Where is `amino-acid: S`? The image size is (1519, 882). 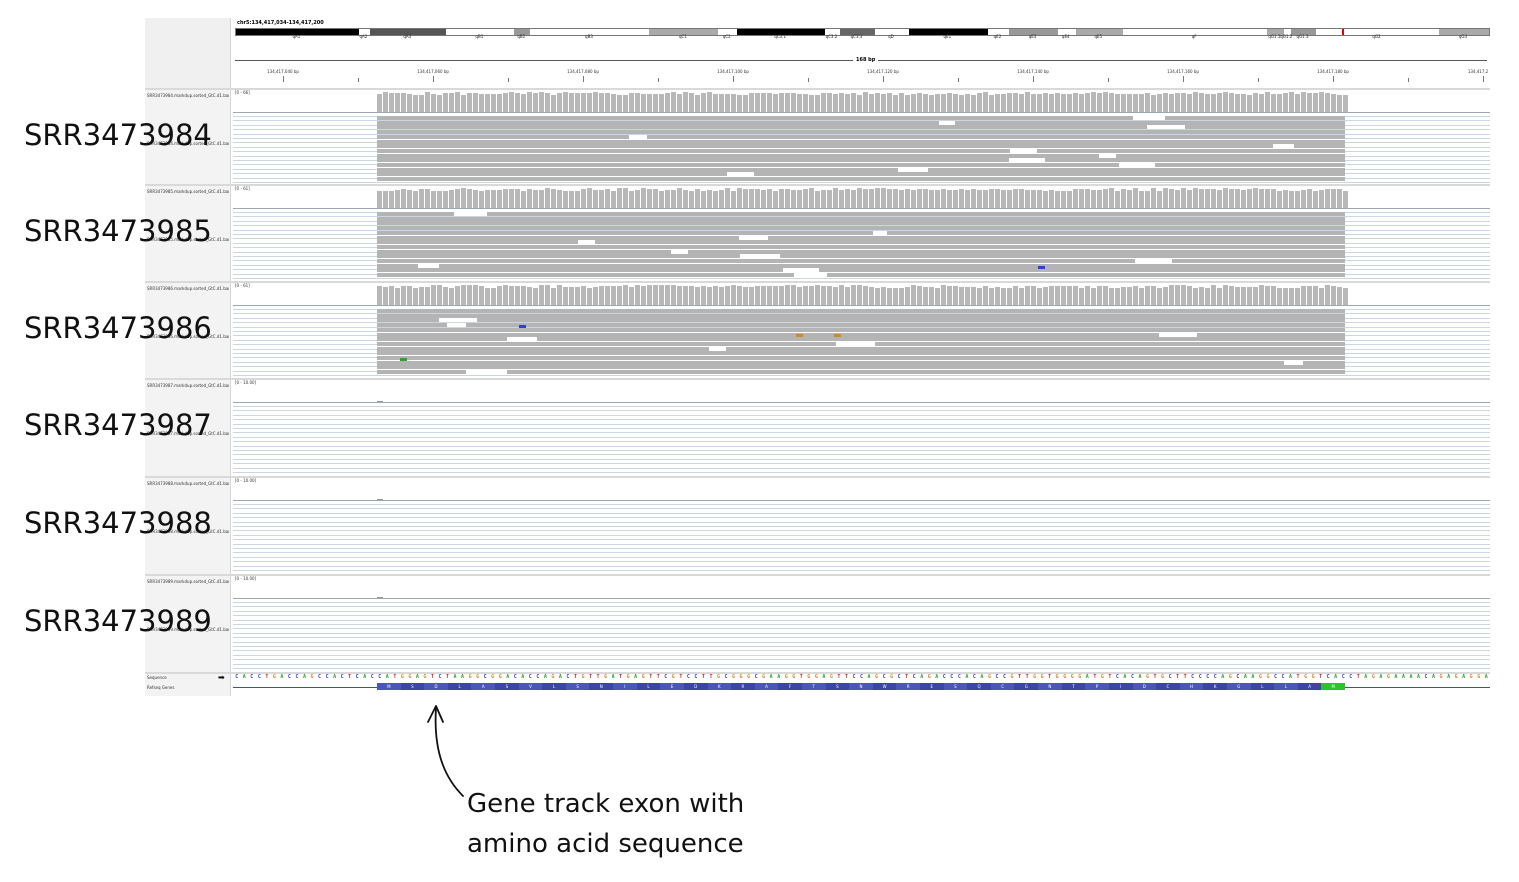 amino-acid: S is located at coordinates (412, 686).